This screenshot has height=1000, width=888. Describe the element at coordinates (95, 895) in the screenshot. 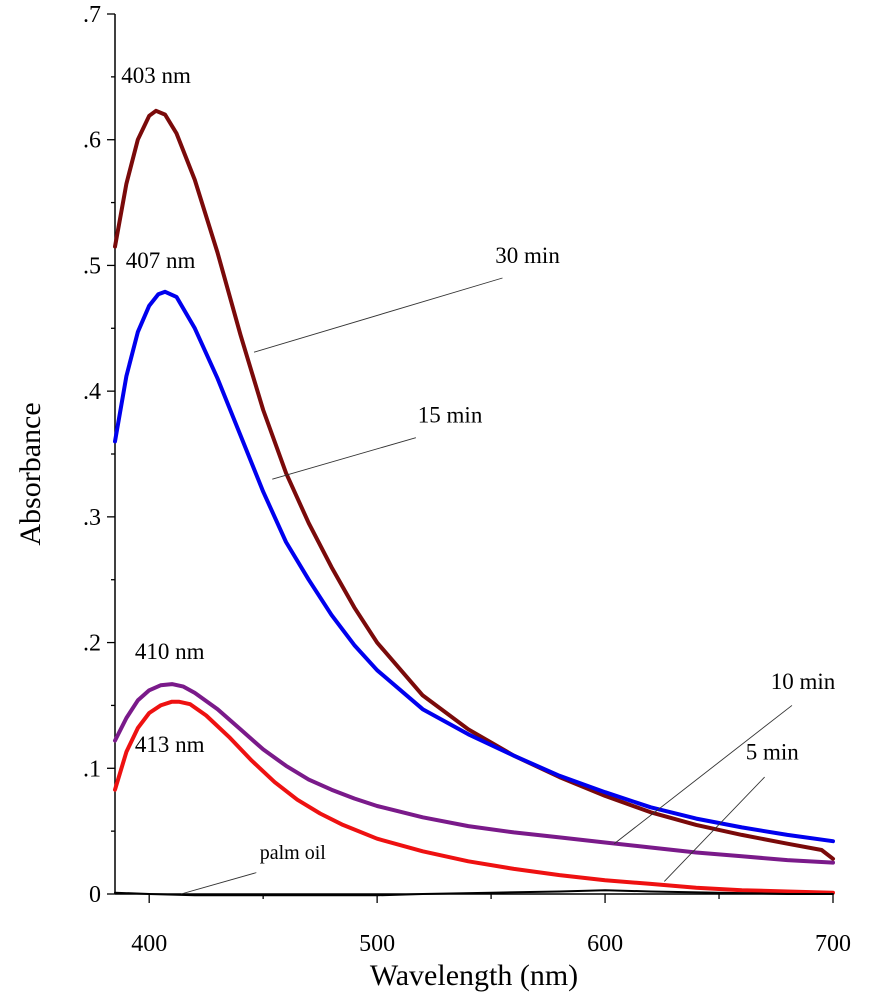

I see `y-tick-label: 0` at that location.